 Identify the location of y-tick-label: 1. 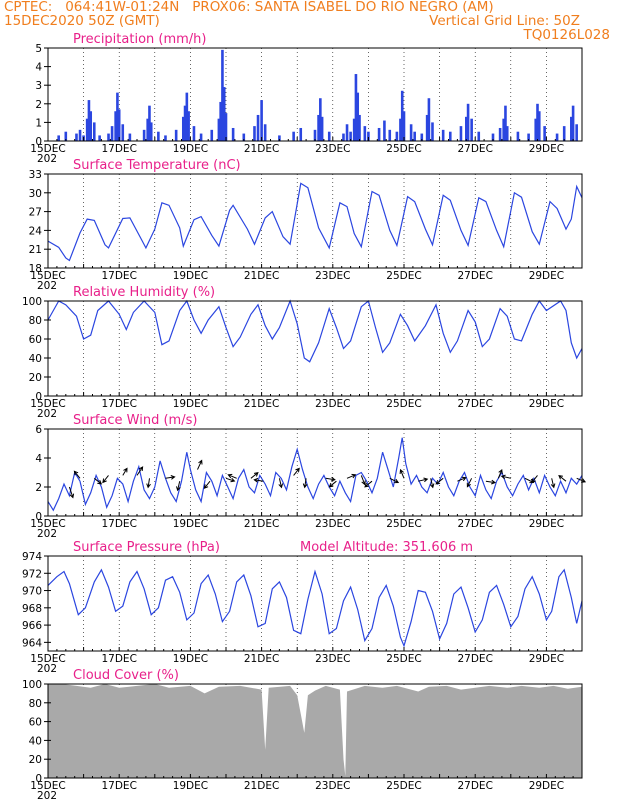
(38, 123).